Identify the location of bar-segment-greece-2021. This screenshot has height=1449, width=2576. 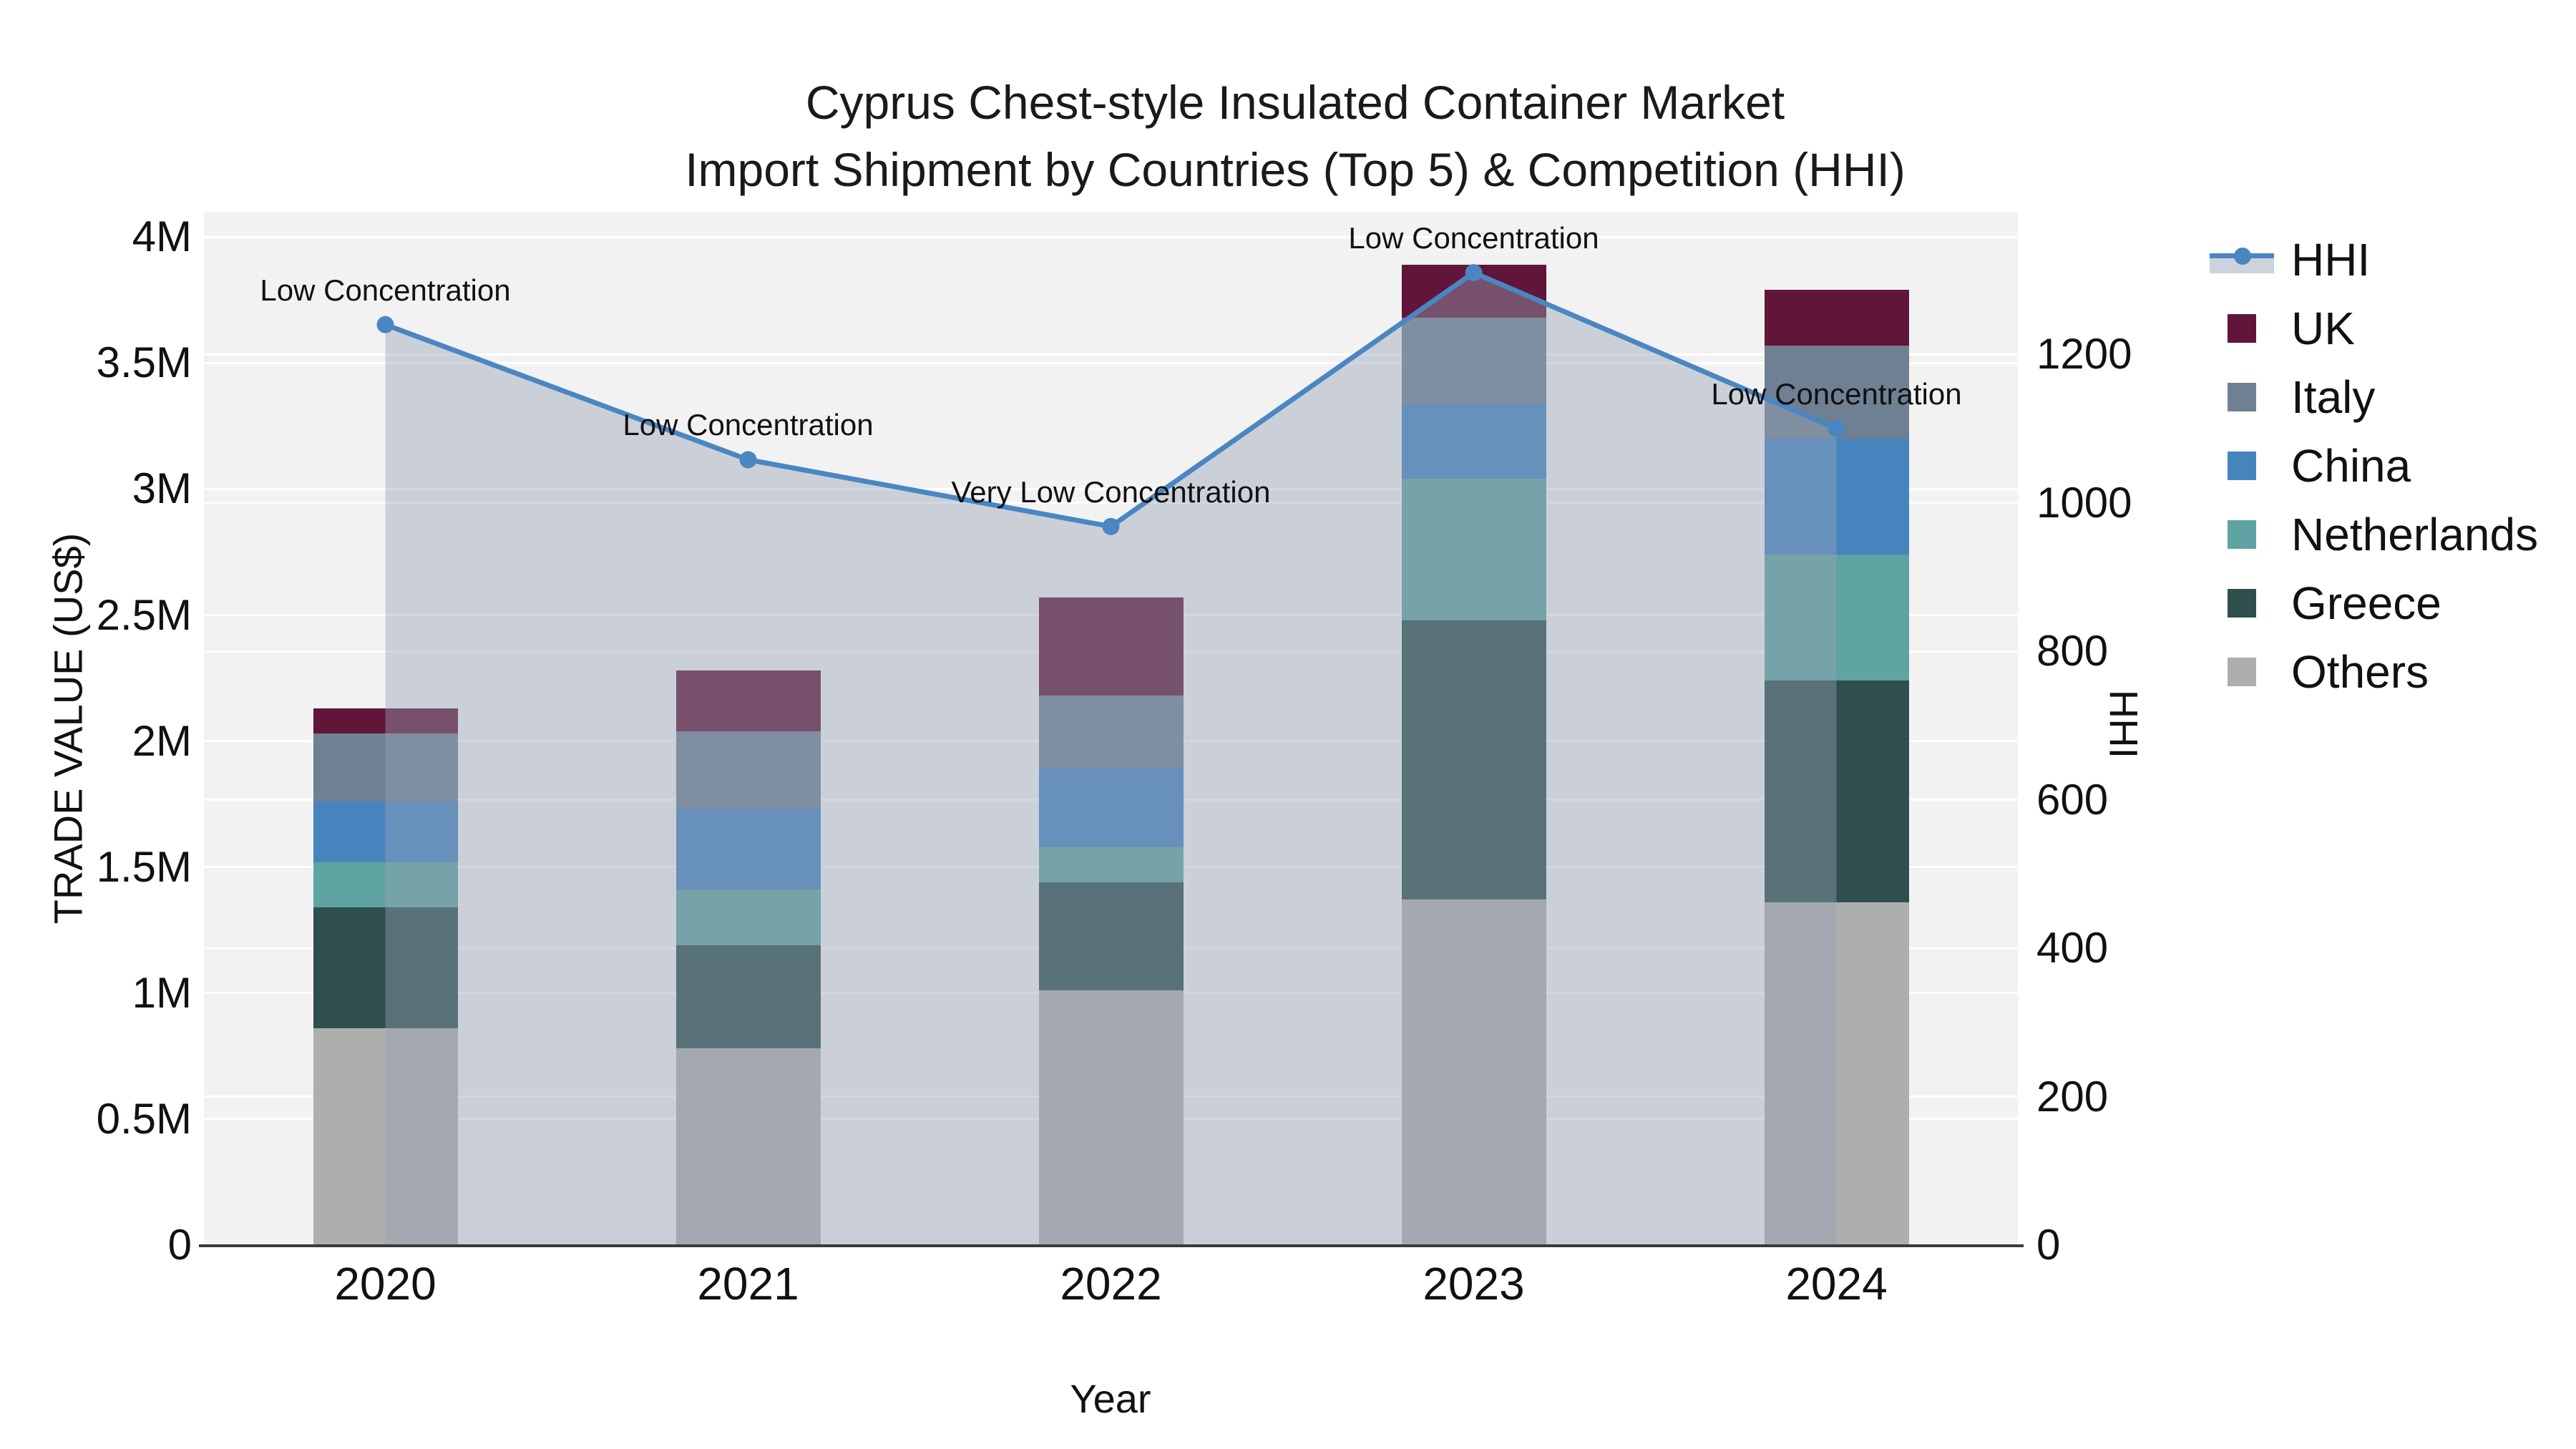
(748, 997).